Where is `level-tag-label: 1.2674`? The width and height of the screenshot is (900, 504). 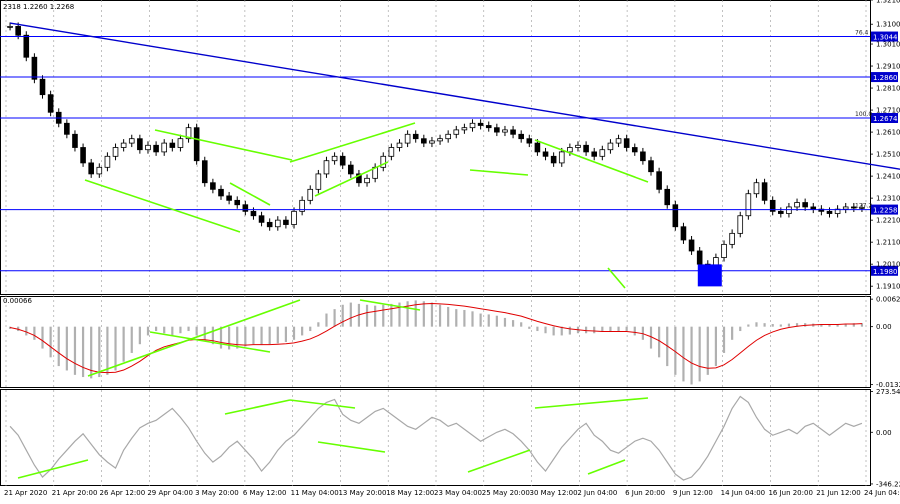
level-tag-label: 1.2674 is located at coordinates (885, 119).